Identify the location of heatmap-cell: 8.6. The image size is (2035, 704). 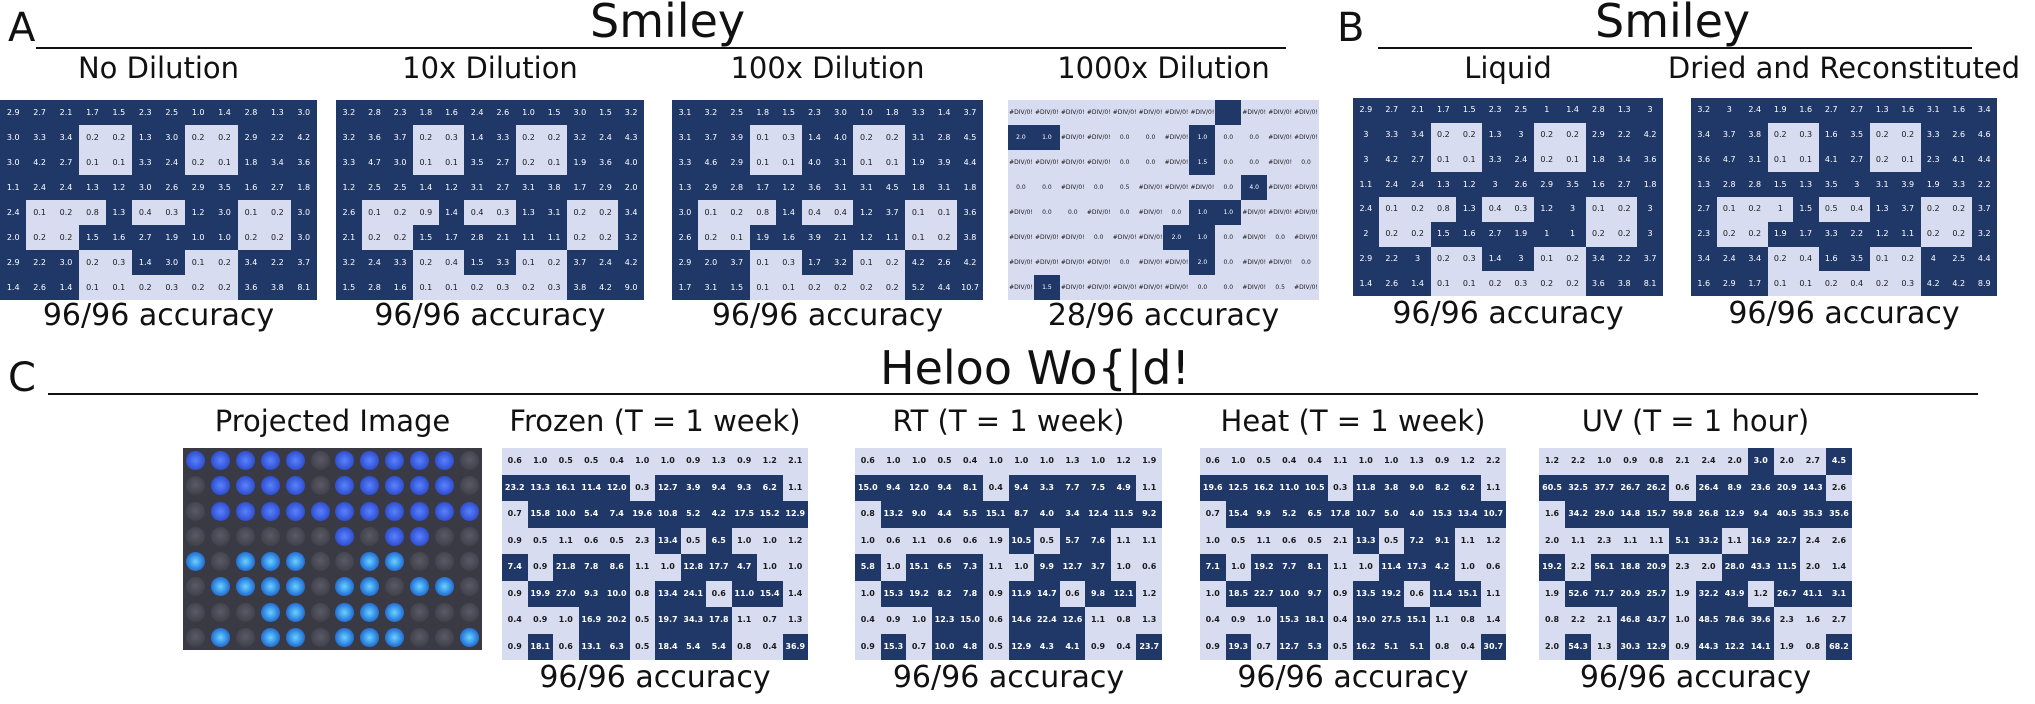
(617, 567).